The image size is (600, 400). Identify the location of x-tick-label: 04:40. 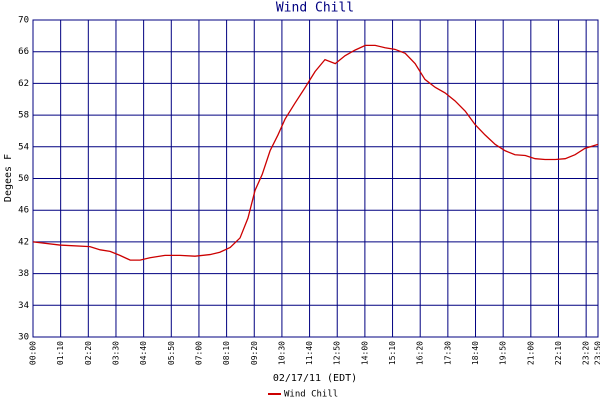
(143, 353).